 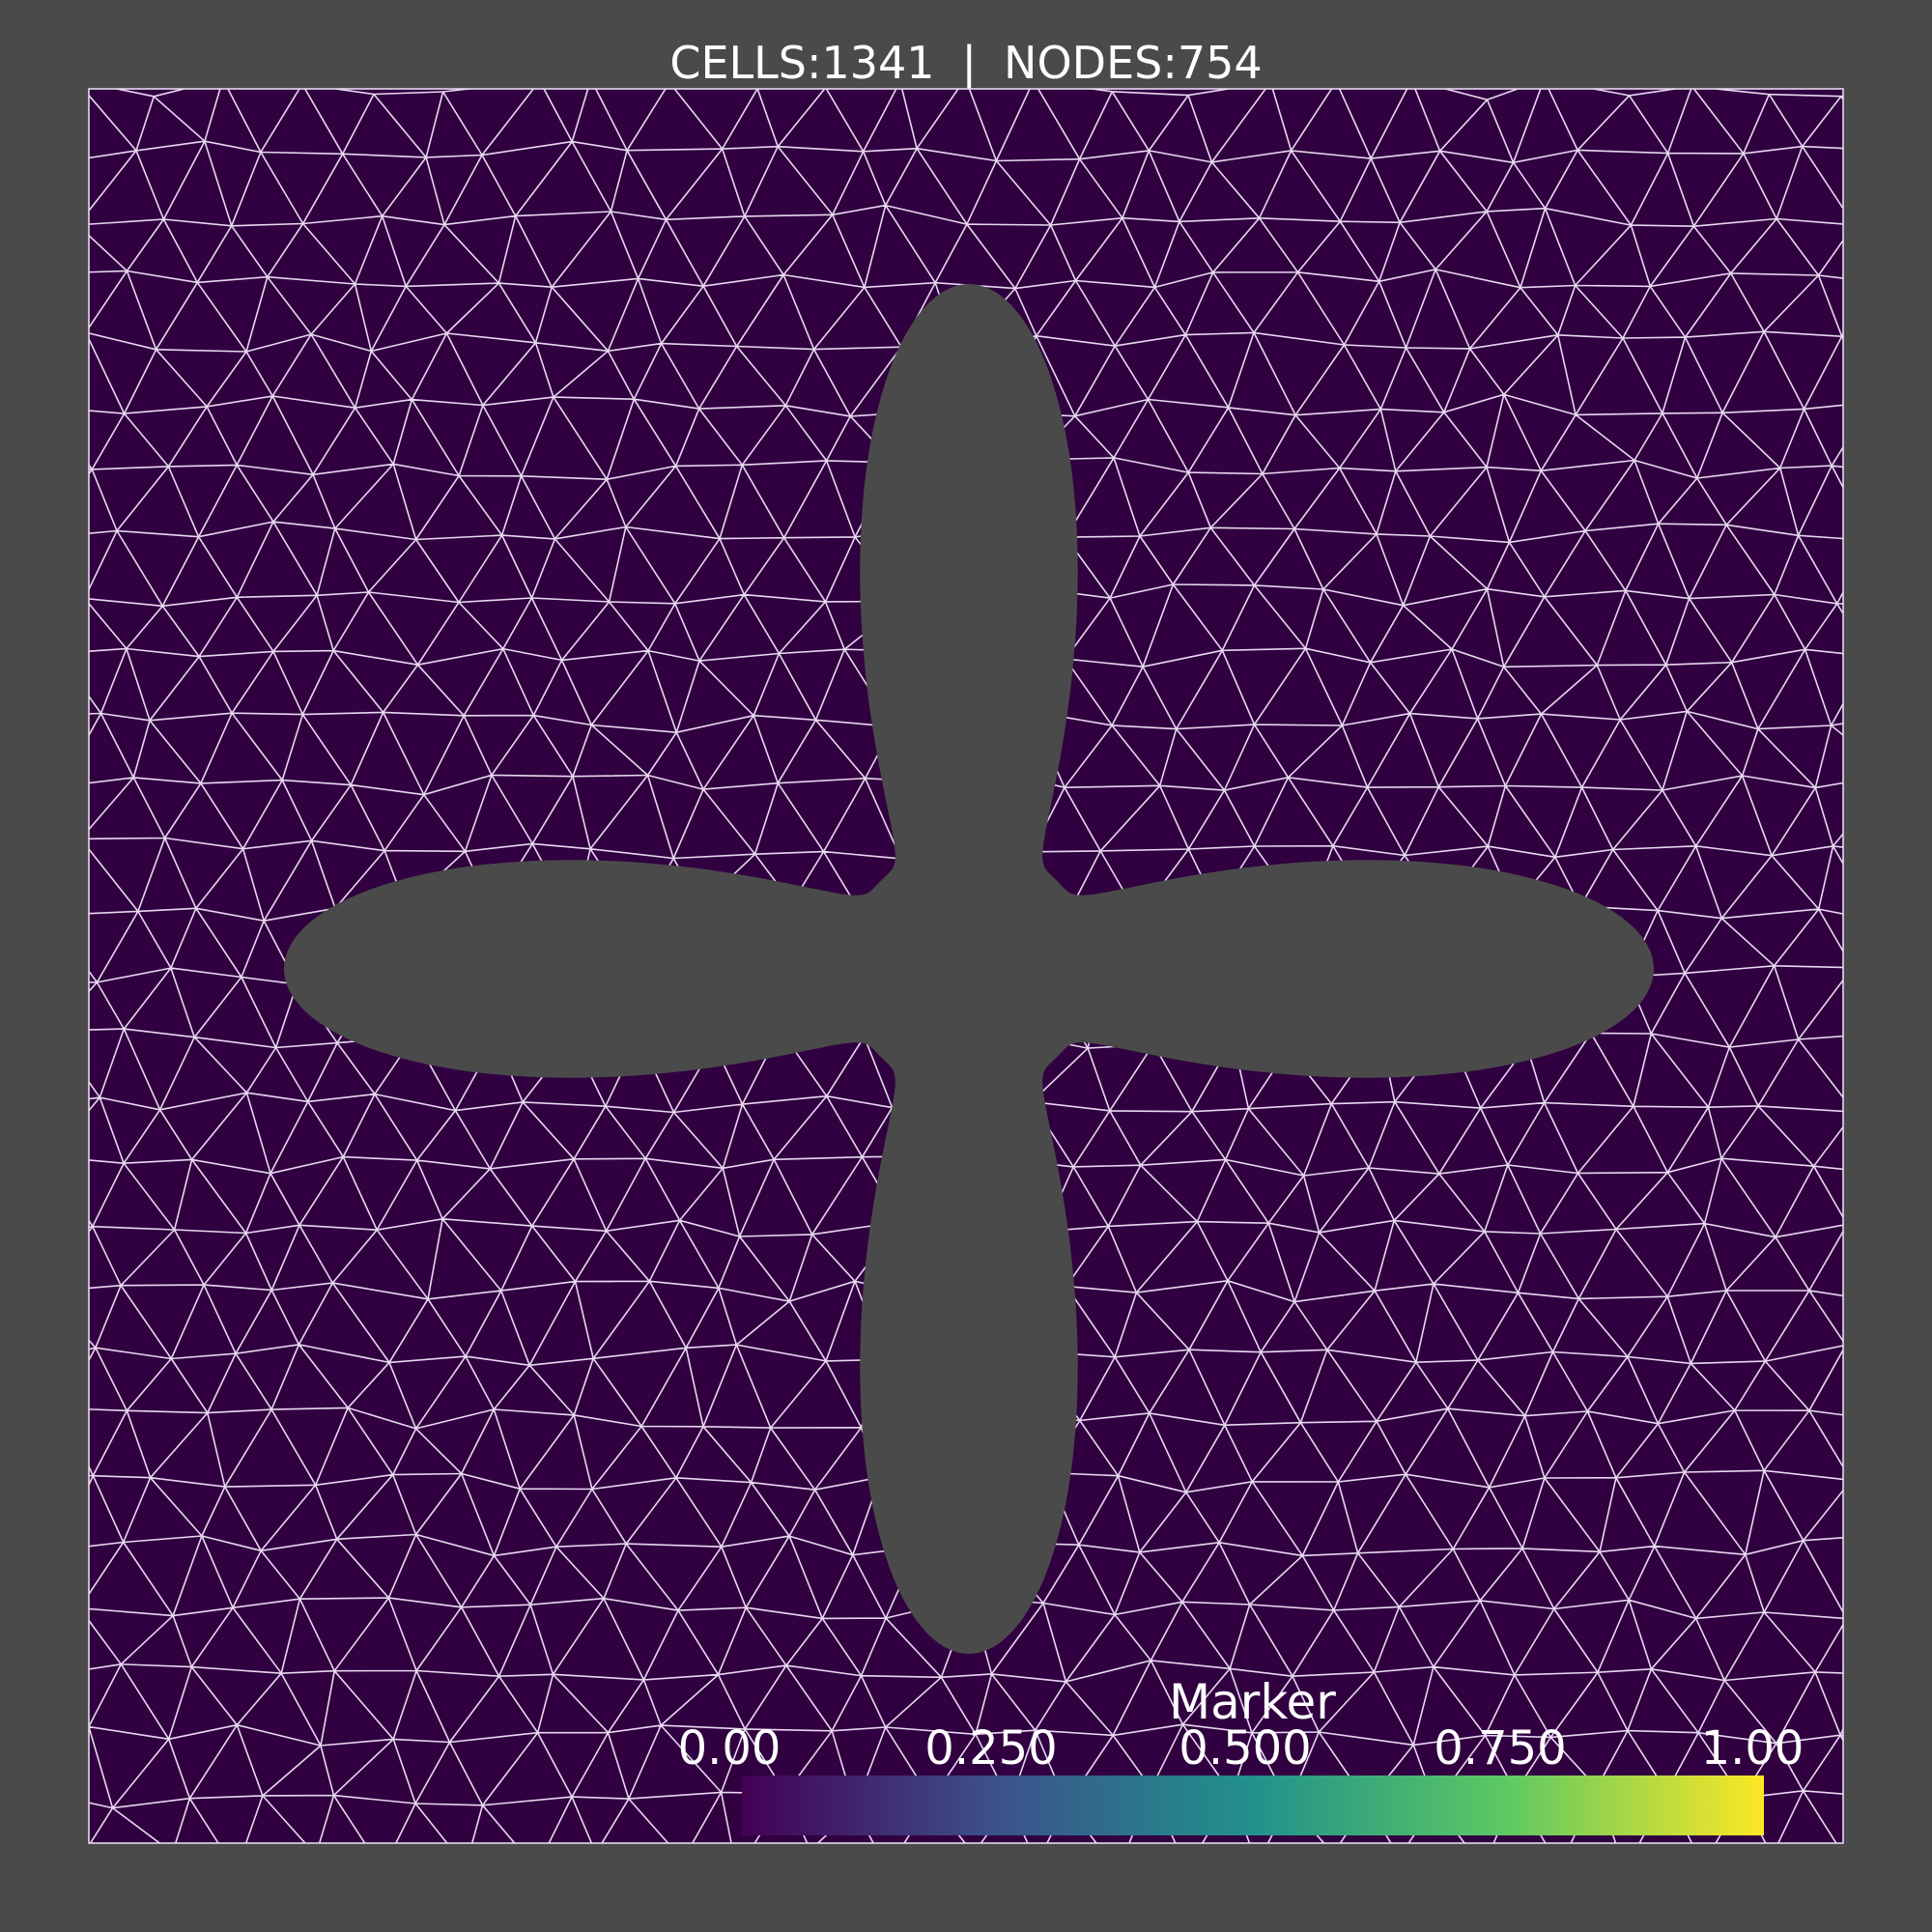 I want to click on cells-count: CELLS:1341, so click(x=802, y=63).